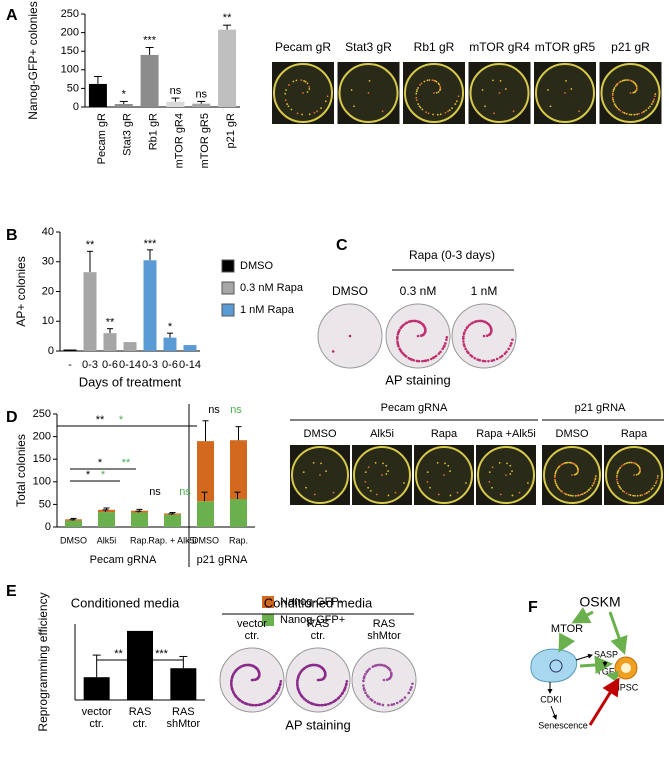 The width and height of the screenshot is (669, 761). I want to click on legend-label: 1 nM Rapa, so click(267, 310).